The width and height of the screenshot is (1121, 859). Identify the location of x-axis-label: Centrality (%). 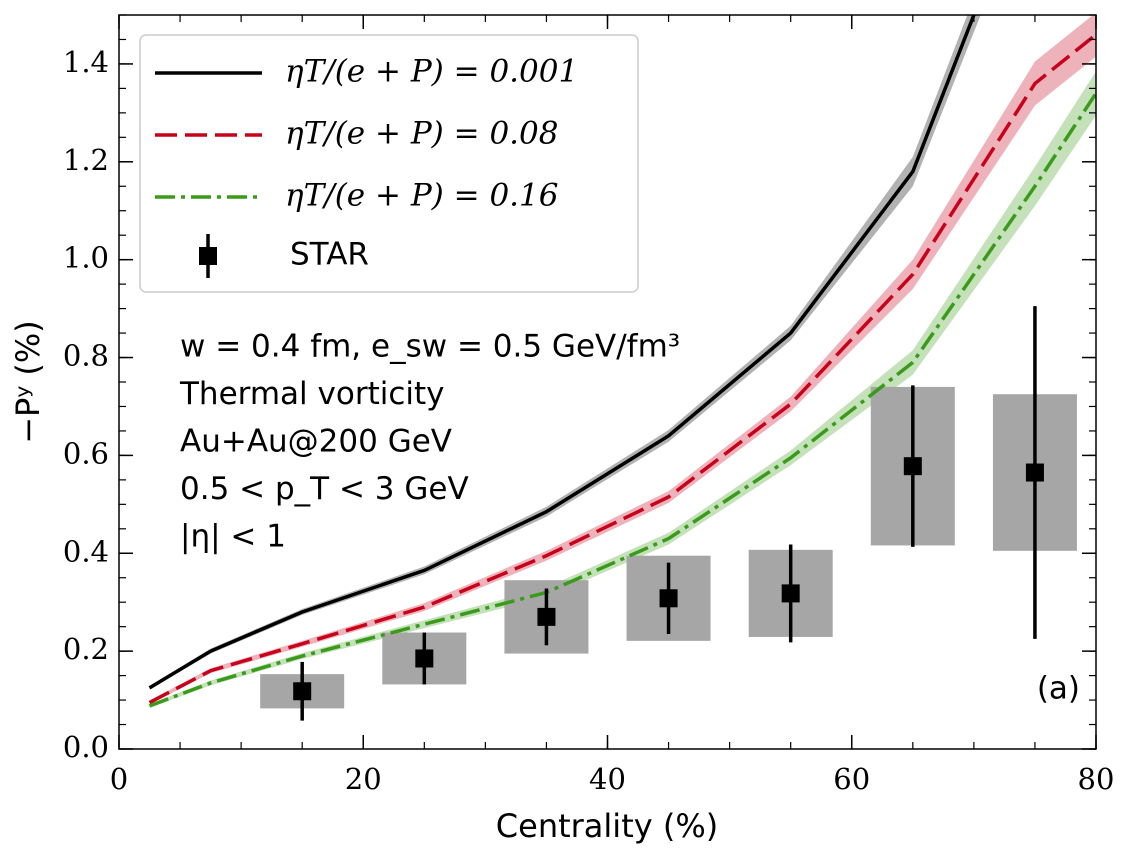
(607, 826).